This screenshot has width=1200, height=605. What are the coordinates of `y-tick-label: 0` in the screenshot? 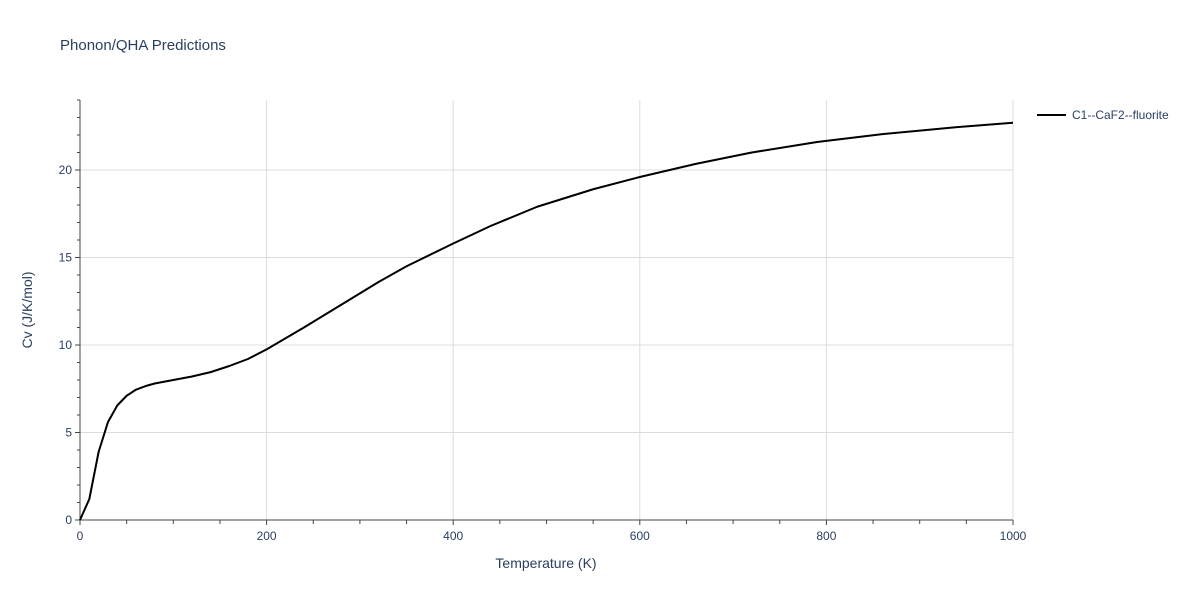 It's located at (68, 520).